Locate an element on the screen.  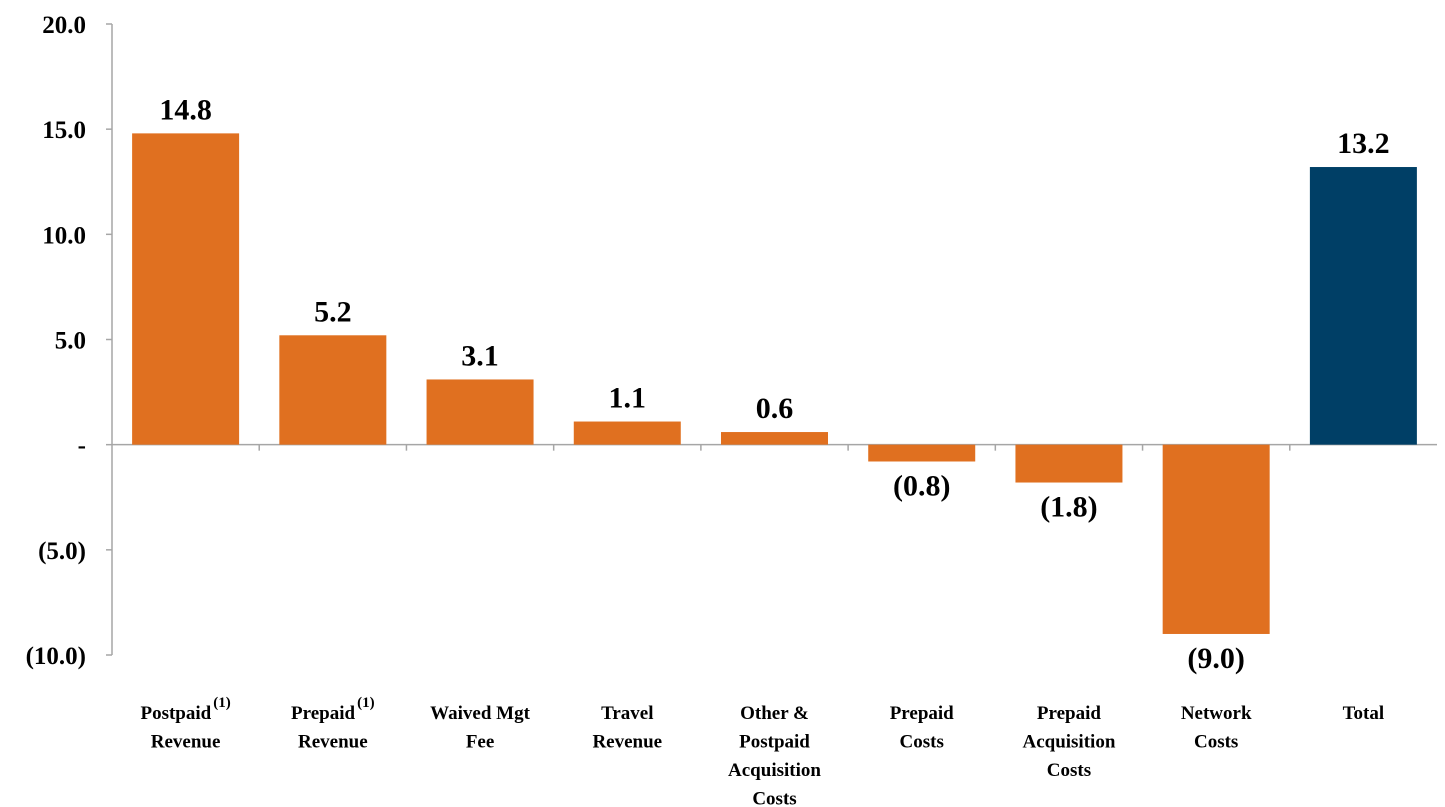
y-tick-label: - is located at coordinates (82, 446).